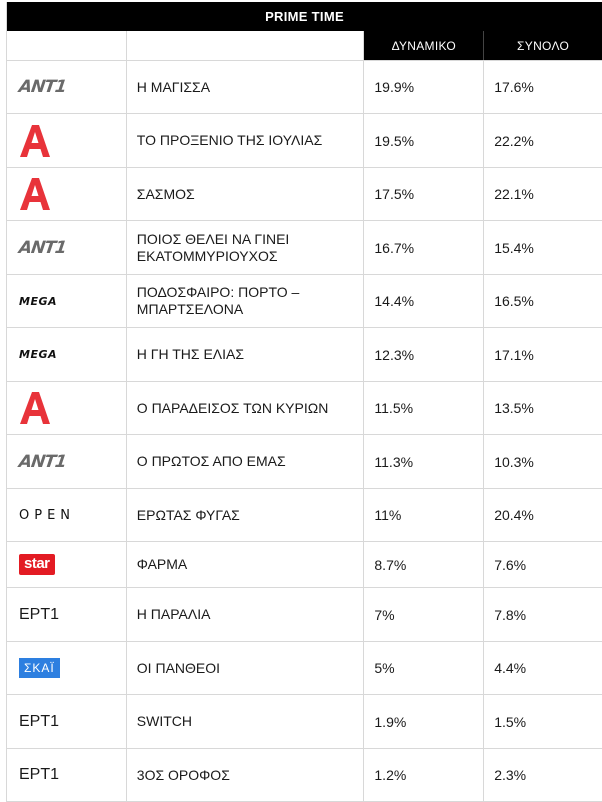  What do you see at coordinates (37, 564) in the screenshot?
I see `star-logo: star` at bounding box center [37, 564].